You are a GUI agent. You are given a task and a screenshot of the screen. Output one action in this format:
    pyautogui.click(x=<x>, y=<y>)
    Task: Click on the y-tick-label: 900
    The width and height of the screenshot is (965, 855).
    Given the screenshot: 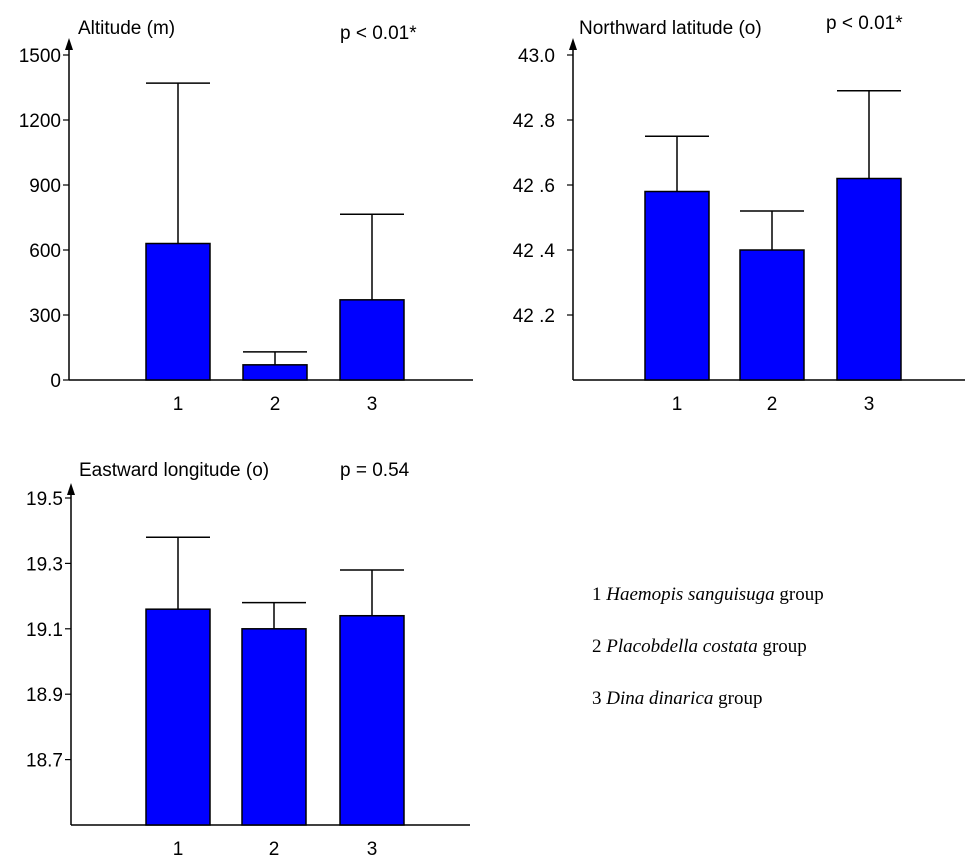 What is the action you would take?
    pyautogui.click(x=45, y=186)
    